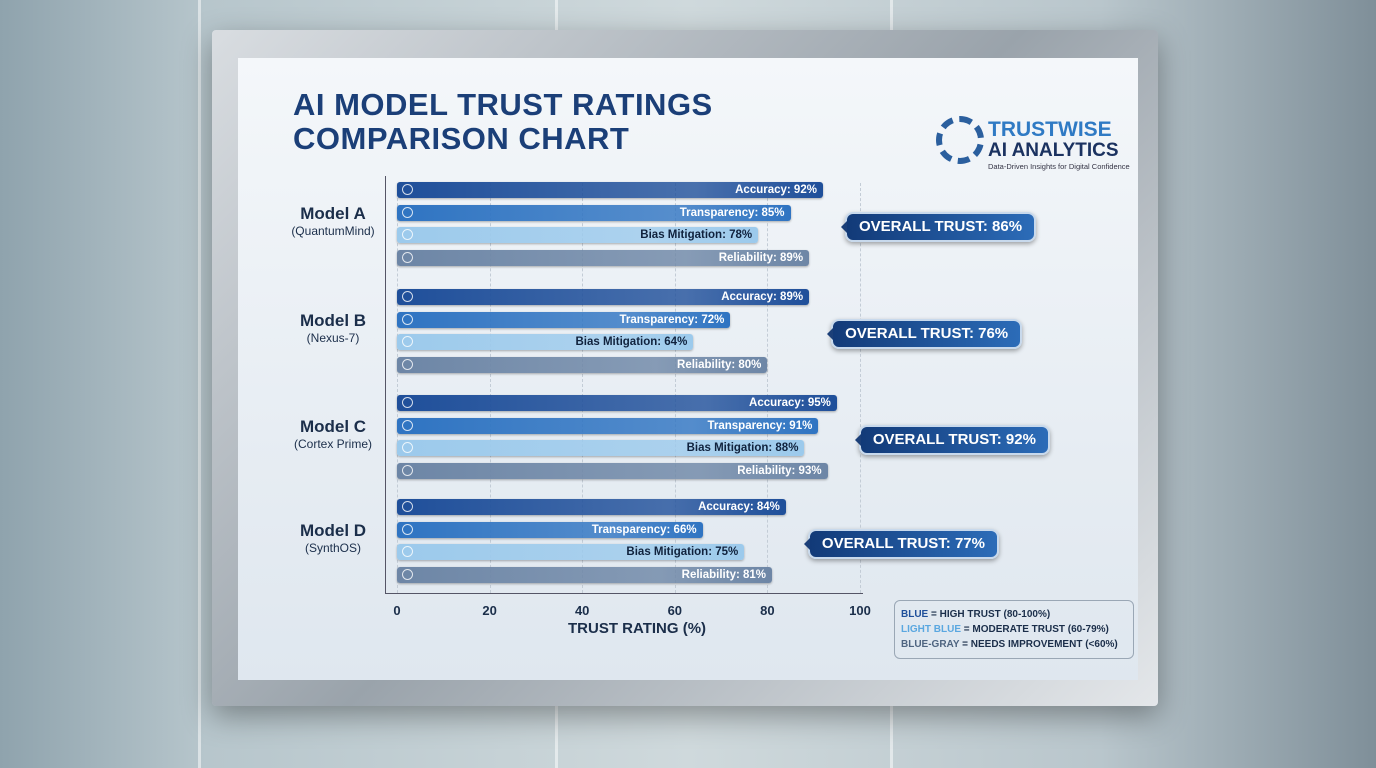  Describe the element at coordinates (332, 548) in the screenshot. I see `model-subtitle: (SynthOS)` at that location.